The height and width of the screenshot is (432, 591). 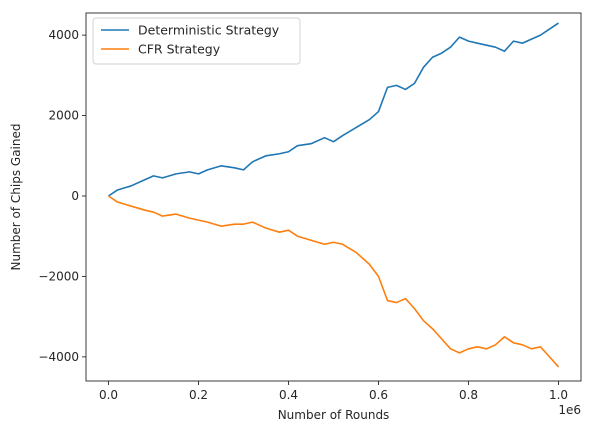 I want to click on legend-box, so click(x=196, y=41).